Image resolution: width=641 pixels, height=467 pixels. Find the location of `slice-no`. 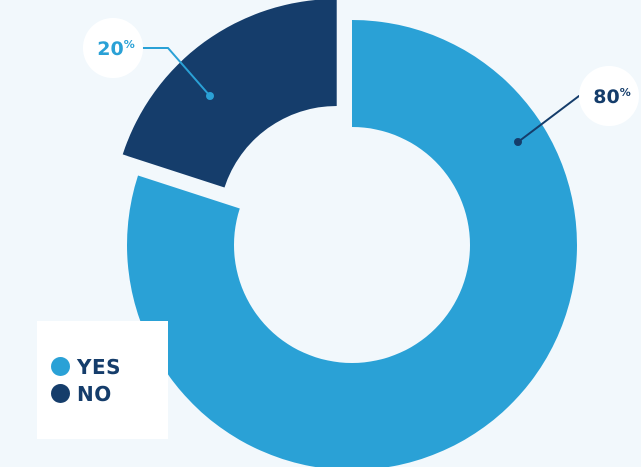

slice-no is located at coordinates (229, 94).